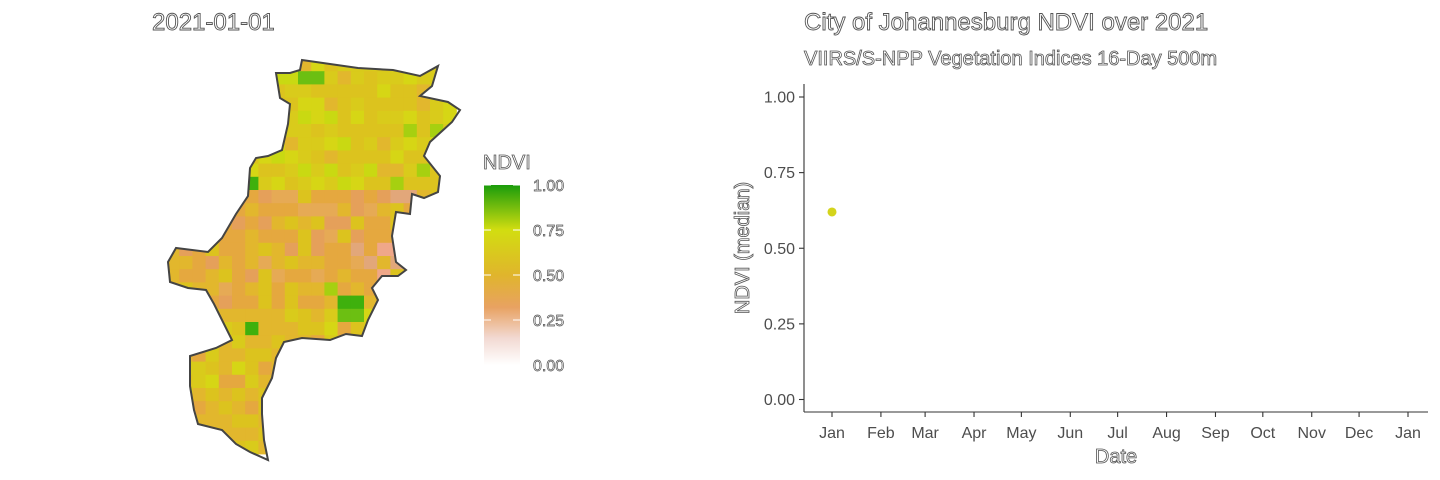 This screenshot has height=480, width=1440. What do you see at coordinates (779, 324) in the screenshot?
I see `y-tick-label: 0.25` at bounding box center [779, 324].